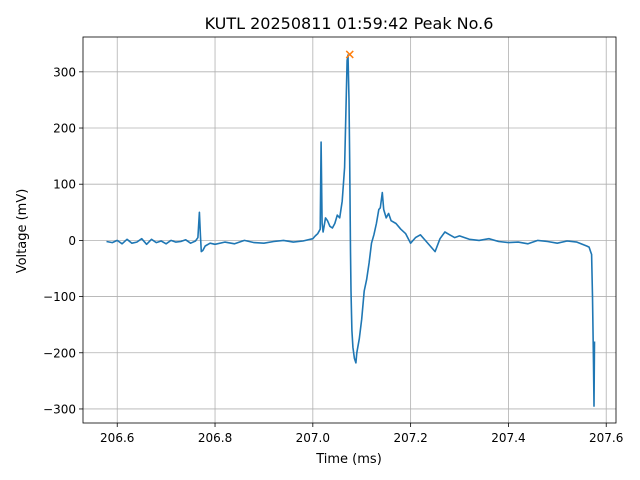  I want to click on y-tick-label: −200, so click(59, 353).